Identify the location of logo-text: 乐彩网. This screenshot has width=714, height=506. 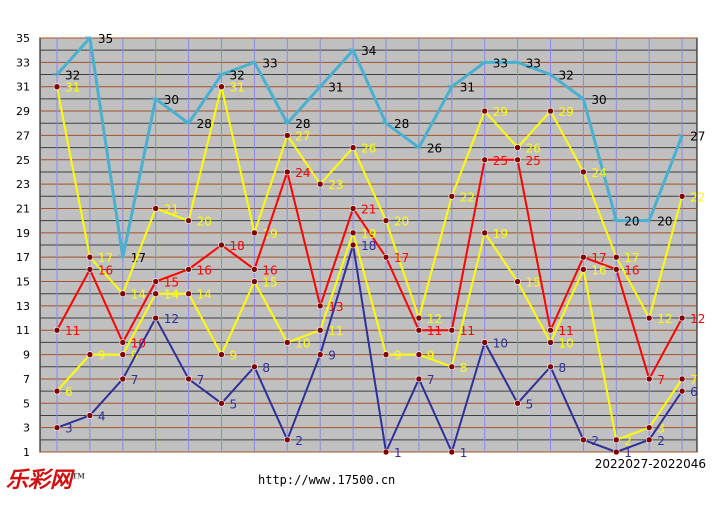
(39, 480).